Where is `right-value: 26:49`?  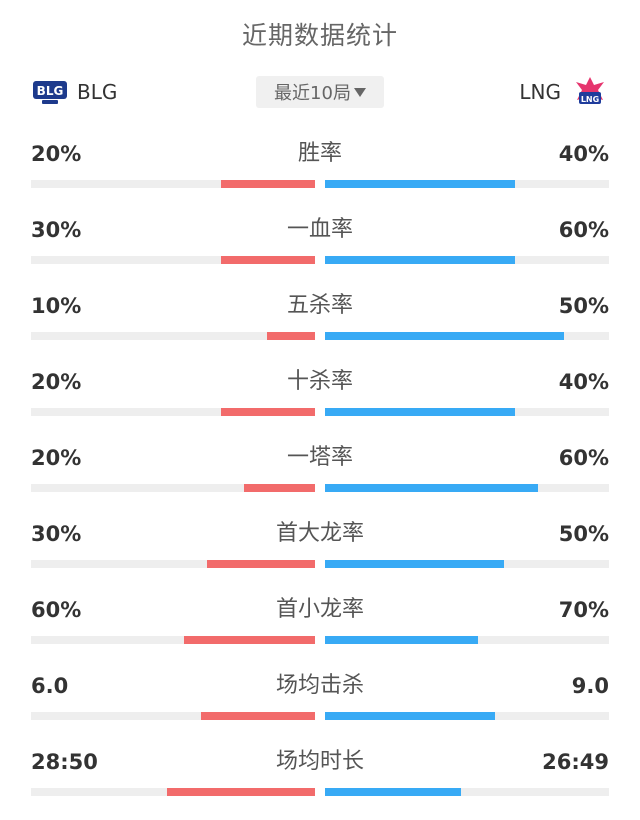
right-value: 26:49 is located at coordinates (575, 762).